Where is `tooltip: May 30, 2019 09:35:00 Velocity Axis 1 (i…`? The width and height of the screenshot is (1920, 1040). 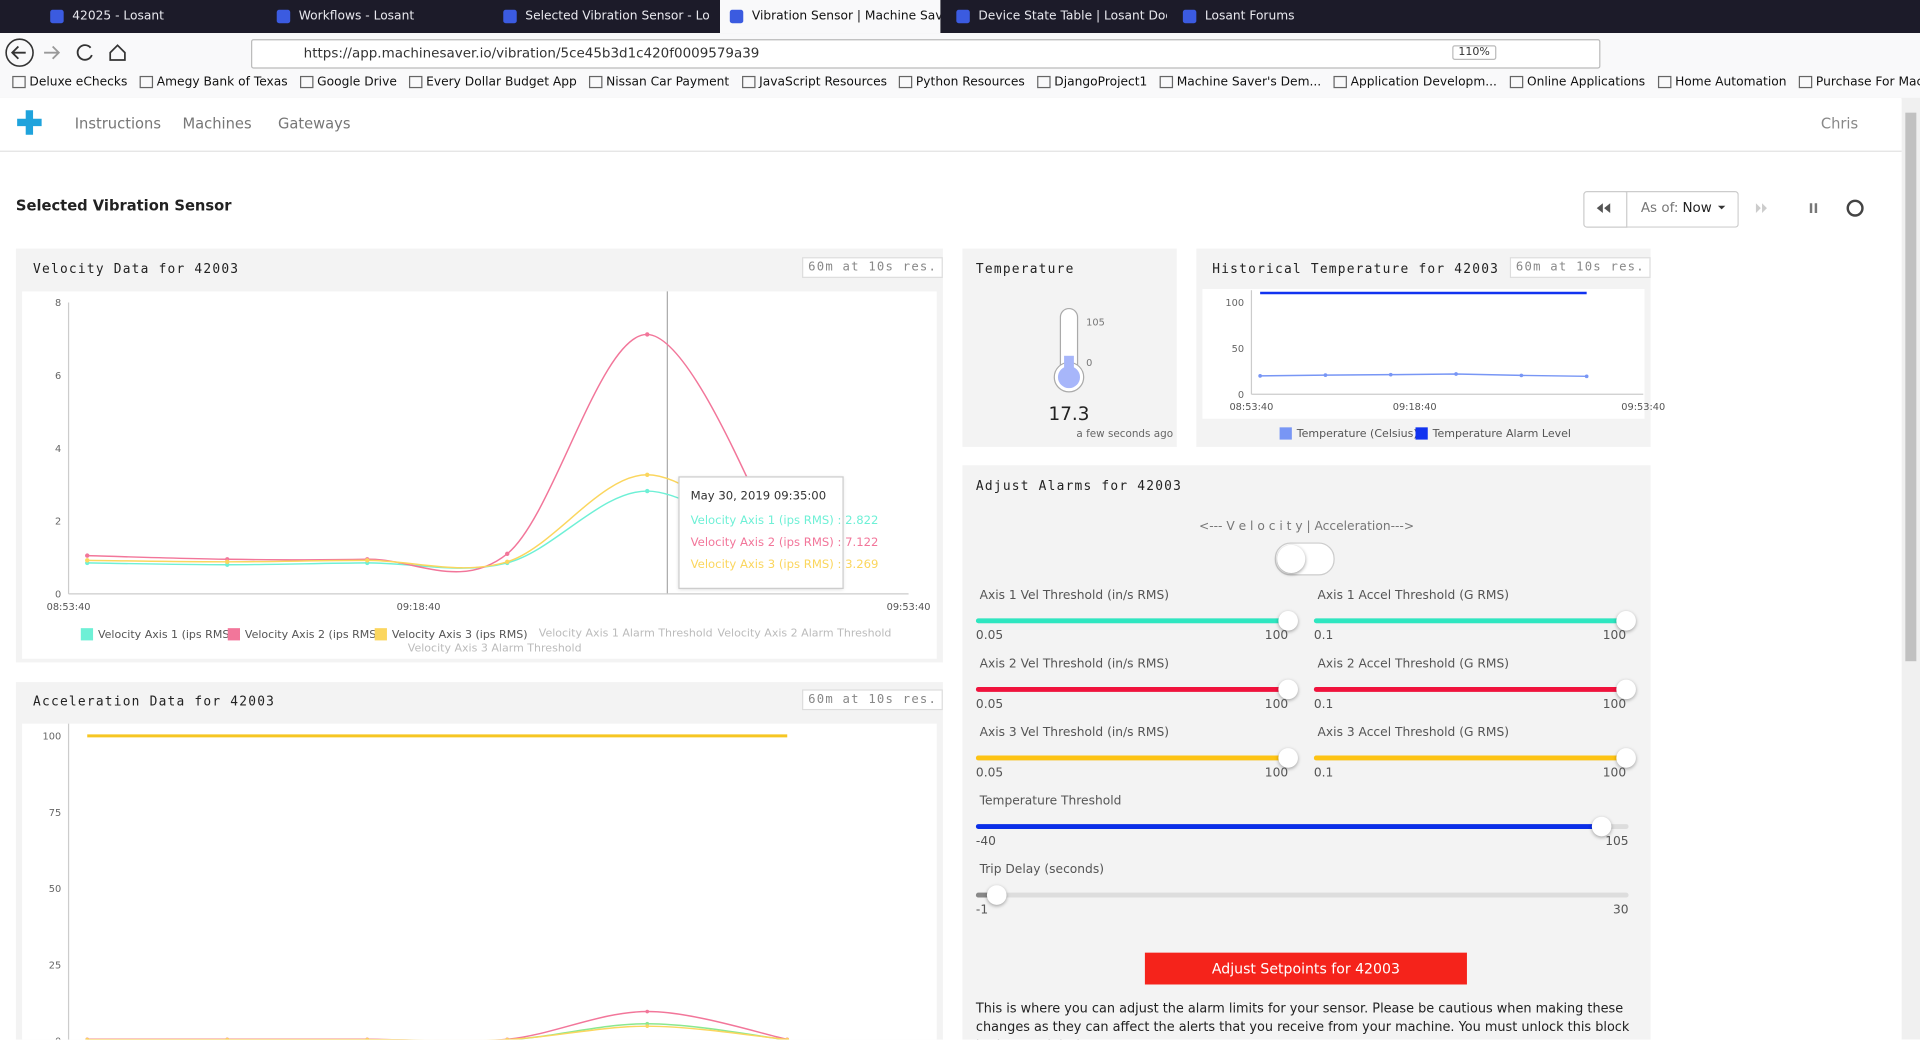
tooltip: May 30, 2019 09:35:00 Velocity Axis 1 (i… is located at coordinates (778, 532).